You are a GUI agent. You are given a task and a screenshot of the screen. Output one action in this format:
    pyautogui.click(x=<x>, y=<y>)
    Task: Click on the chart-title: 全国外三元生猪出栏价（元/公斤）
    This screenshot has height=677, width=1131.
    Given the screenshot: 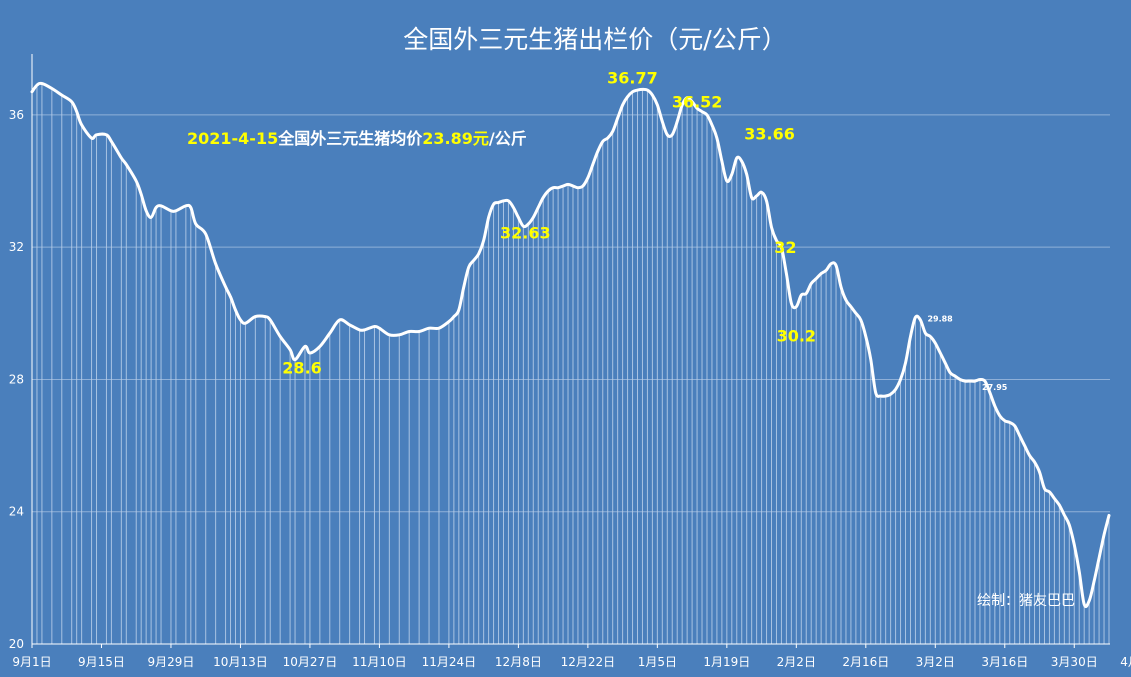 What is the action you would take?
    pyautogui.click(x=594, y=39)
    